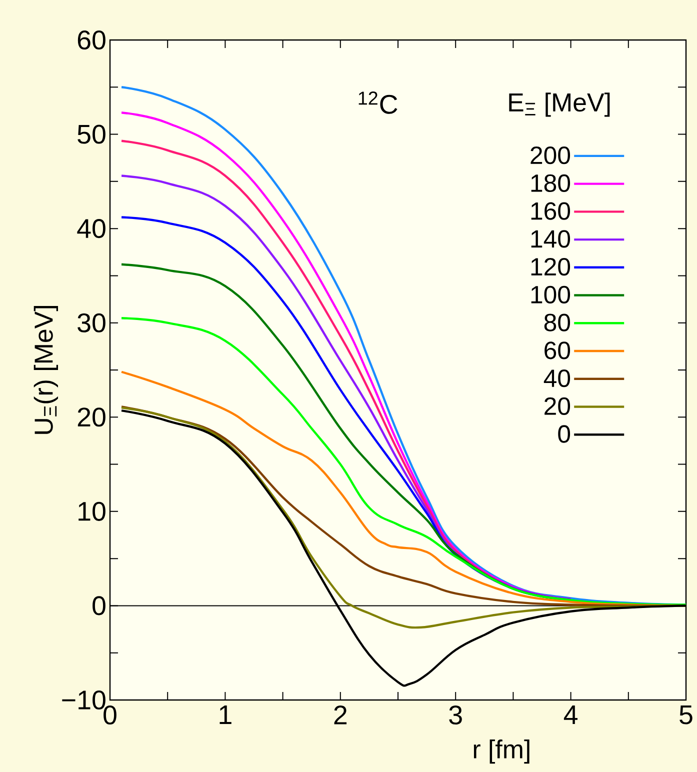 The width and height of the screenshot is (697, 772). I want to click on x-tick-label: 2, so click(340, 715).